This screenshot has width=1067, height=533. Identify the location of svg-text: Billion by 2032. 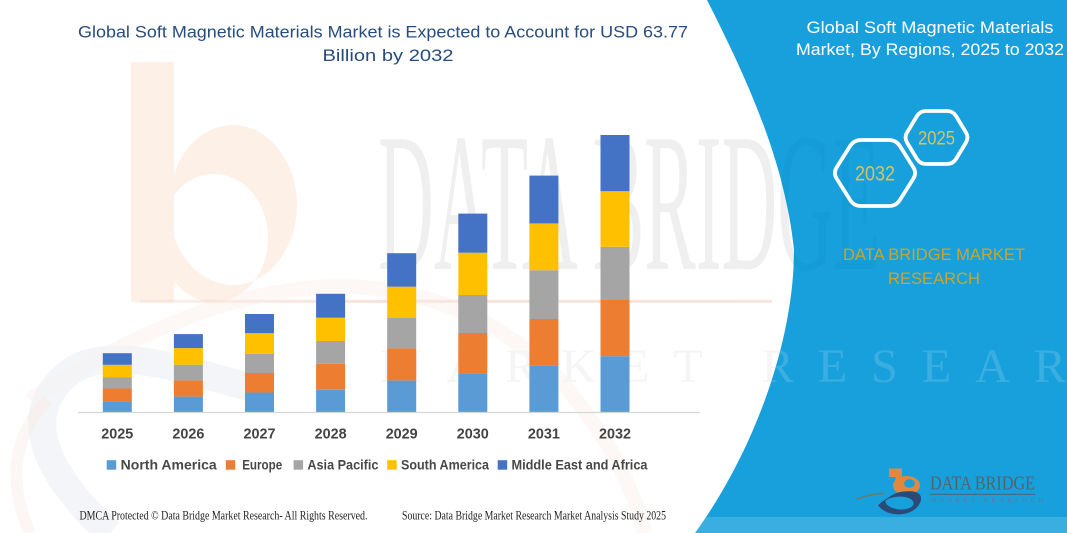
(388, 56).